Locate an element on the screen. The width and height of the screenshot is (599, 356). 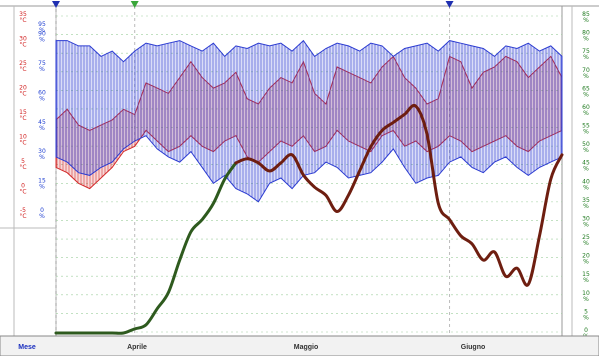
right-tick-label: 30 is located at coordinates (586, 218).